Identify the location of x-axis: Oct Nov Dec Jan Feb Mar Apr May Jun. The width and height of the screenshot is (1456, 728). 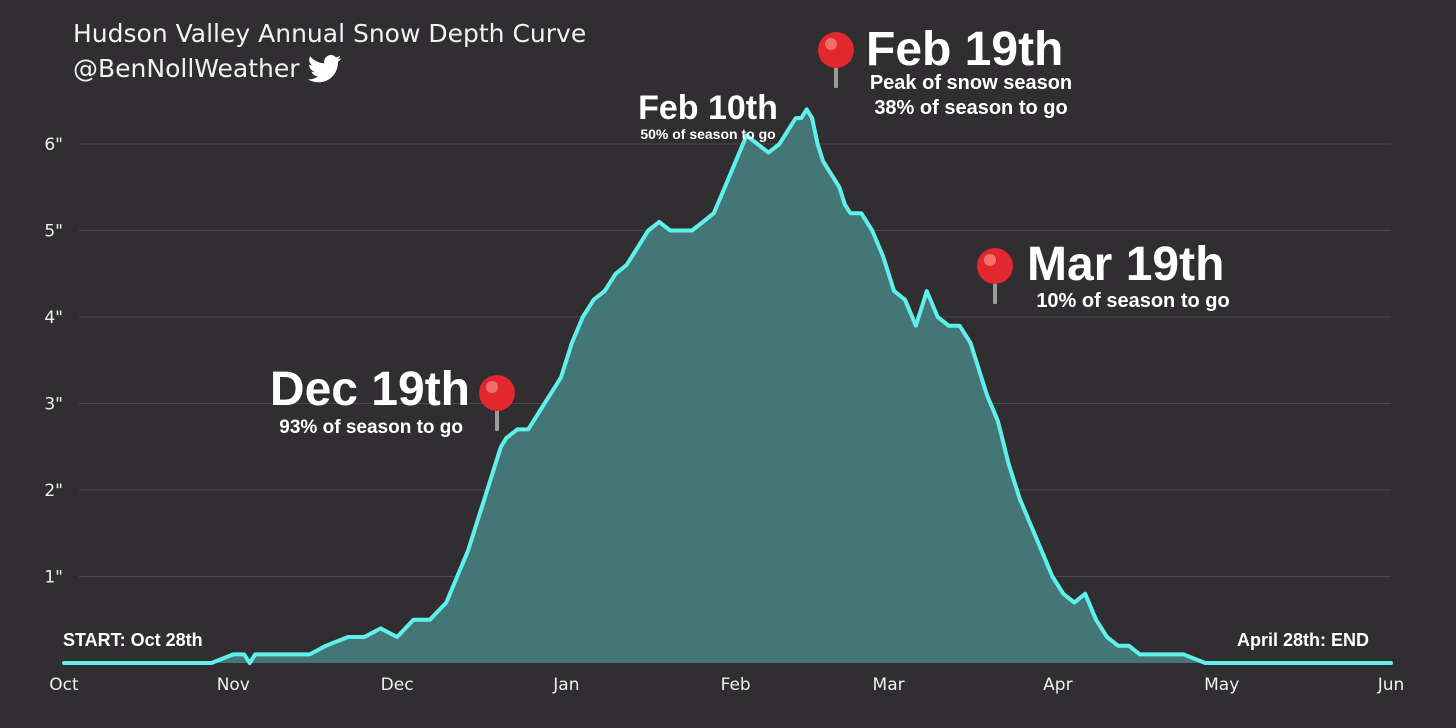
(726, 685).